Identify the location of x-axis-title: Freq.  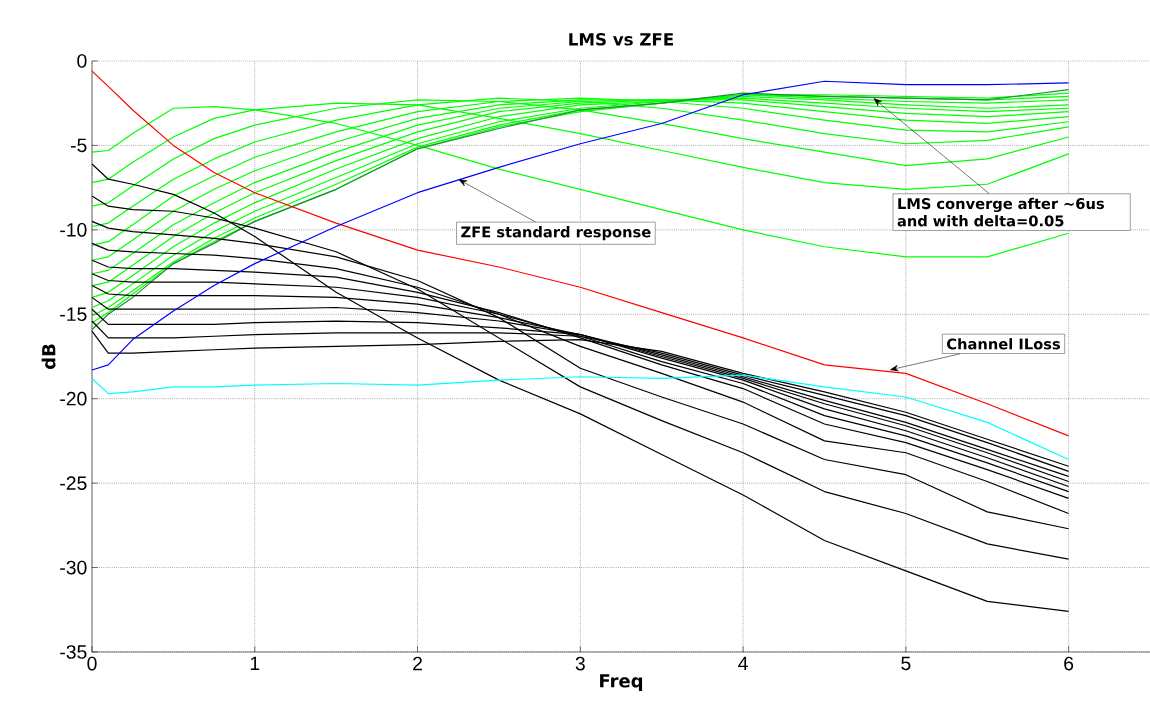
(621, 683).